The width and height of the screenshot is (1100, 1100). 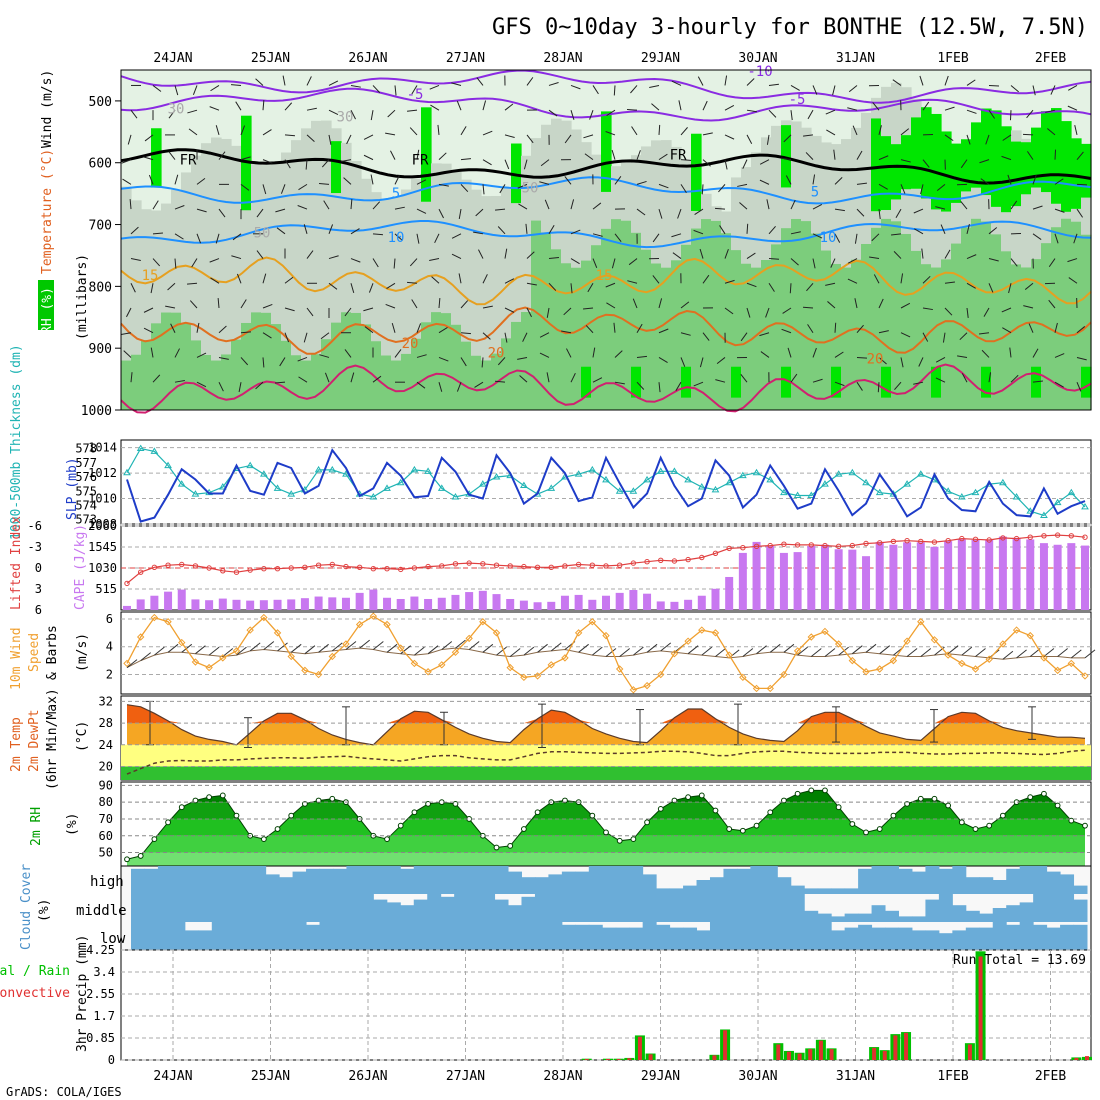 What do you see at coordinates (465, 1076) in the screenshot?
I see `date-label-bottom: 27JAN` at bounding box center [465, 1076].